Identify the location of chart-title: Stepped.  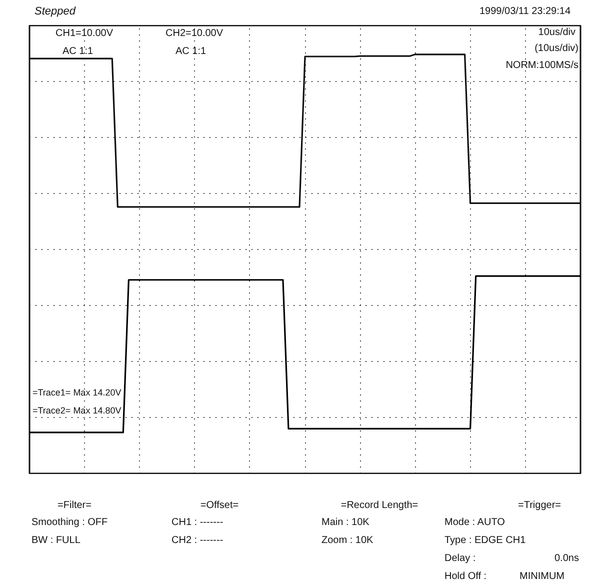
(55, 12).